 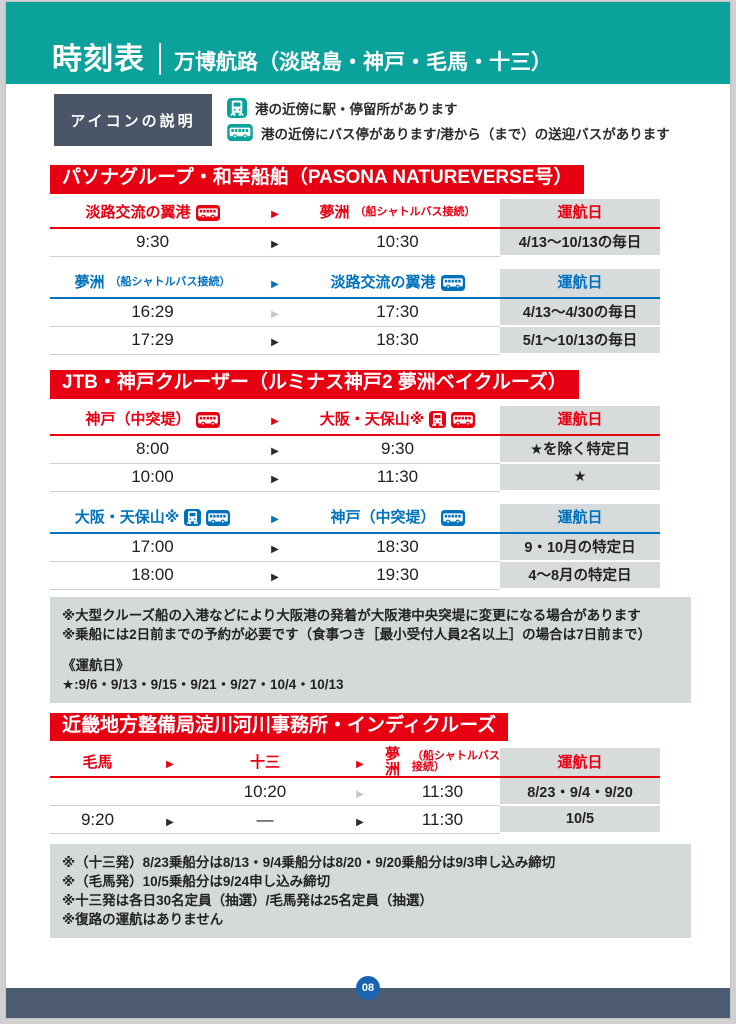 What do you see at coordinates (152, 450) in the screenshot?
I see `departure-time: 8:00` at bounding box center [152, 450].